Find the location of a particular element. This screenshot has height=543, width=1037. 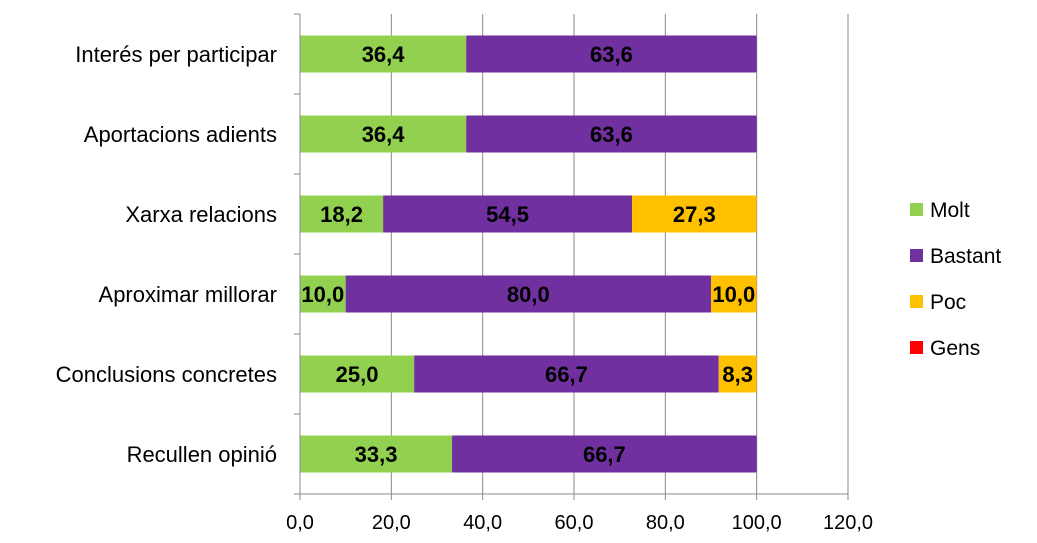

legend-swatch-poc is located at coordinates (916, 301).